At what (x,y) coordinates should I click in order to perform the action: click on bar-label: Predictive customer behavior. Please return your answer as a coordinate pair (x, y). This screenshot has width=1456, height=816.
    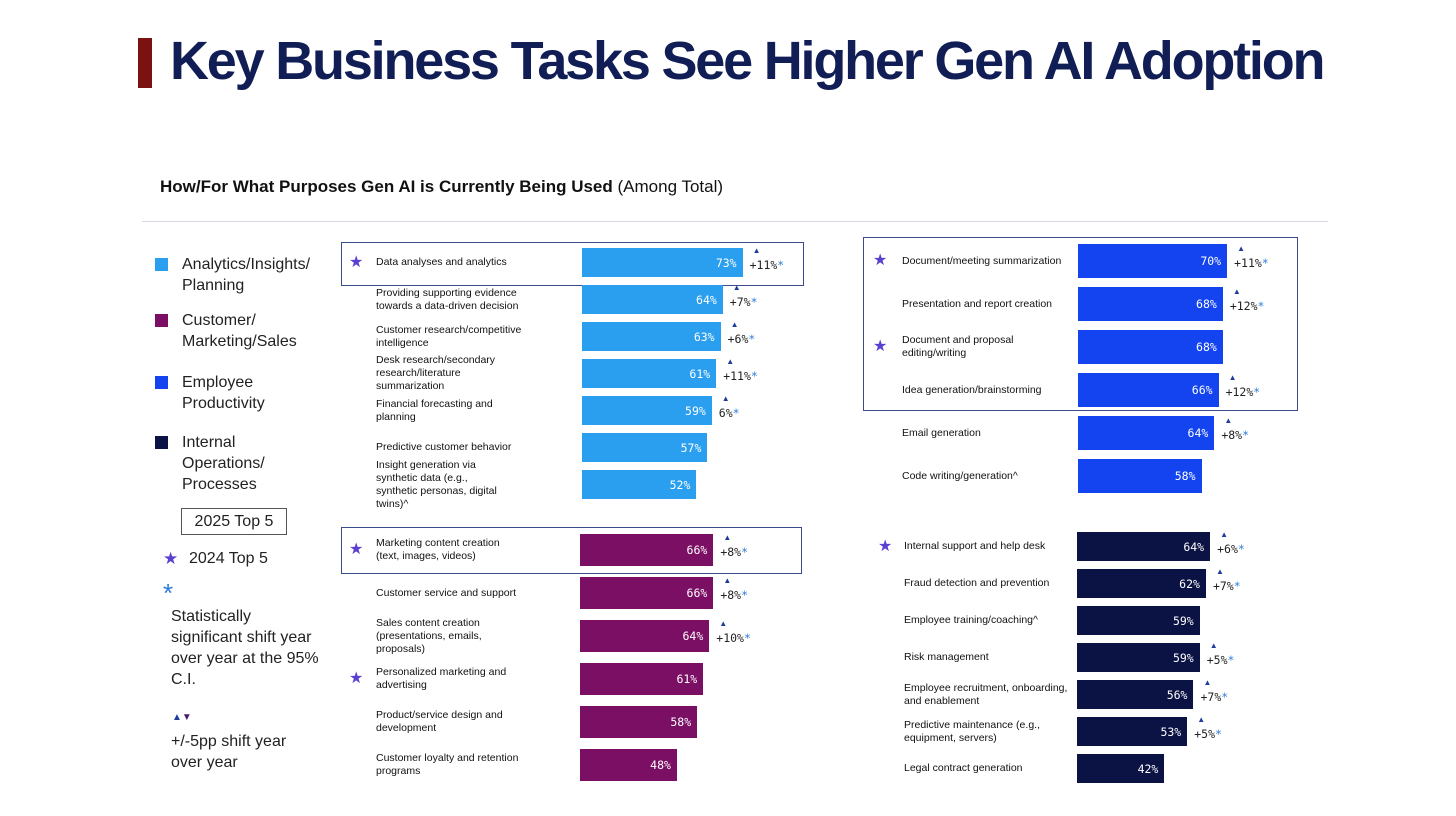
    Looking at the image, I should click on (444, 447).